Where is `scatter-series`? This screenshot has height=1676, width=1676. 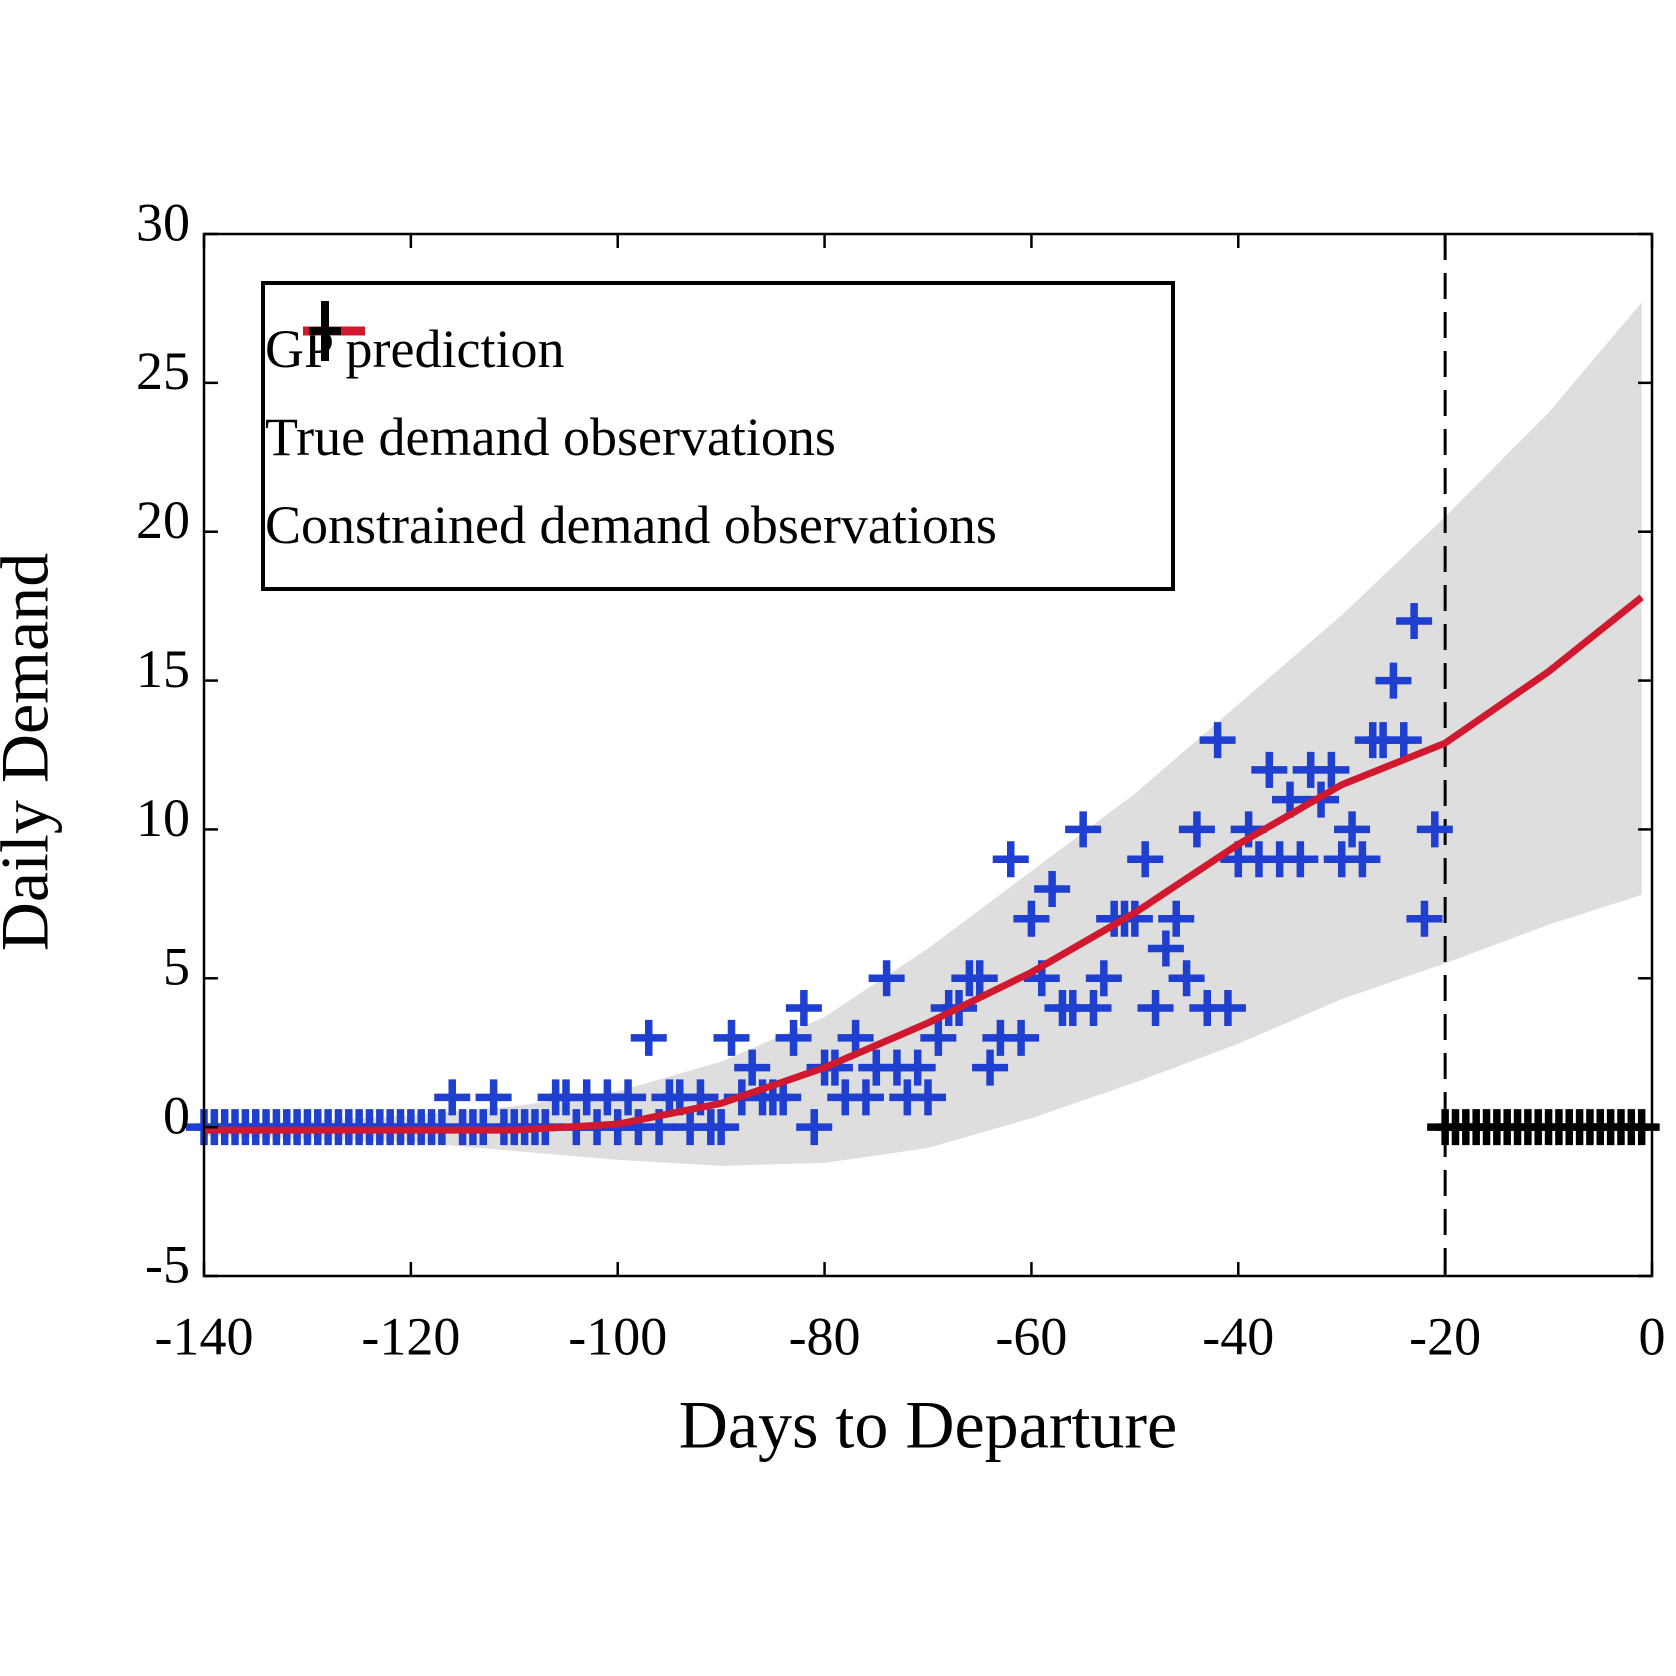
scatter-series is located at coordinates (1543, 1127).